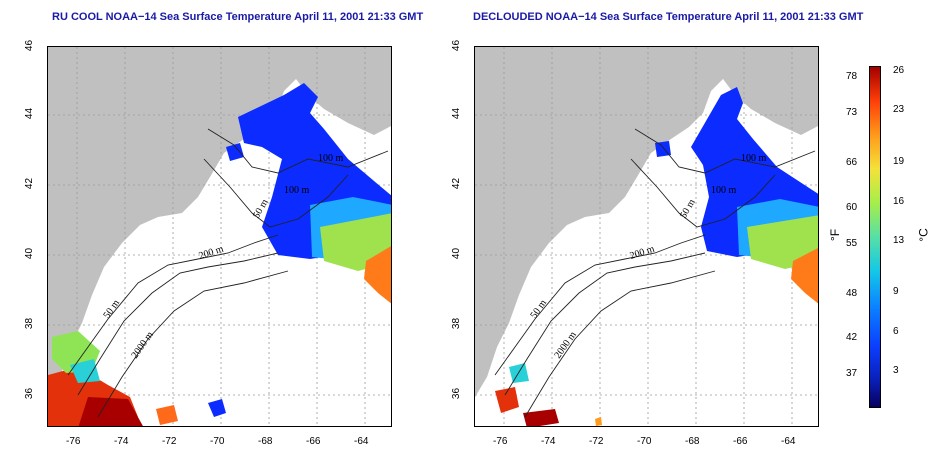 The width and height of the screenshot is (950, 475). What do you see at coordinates (899, 161) in the screenshot?
I see `celsius-tick-label: 19` at bounding box center [899, 161].